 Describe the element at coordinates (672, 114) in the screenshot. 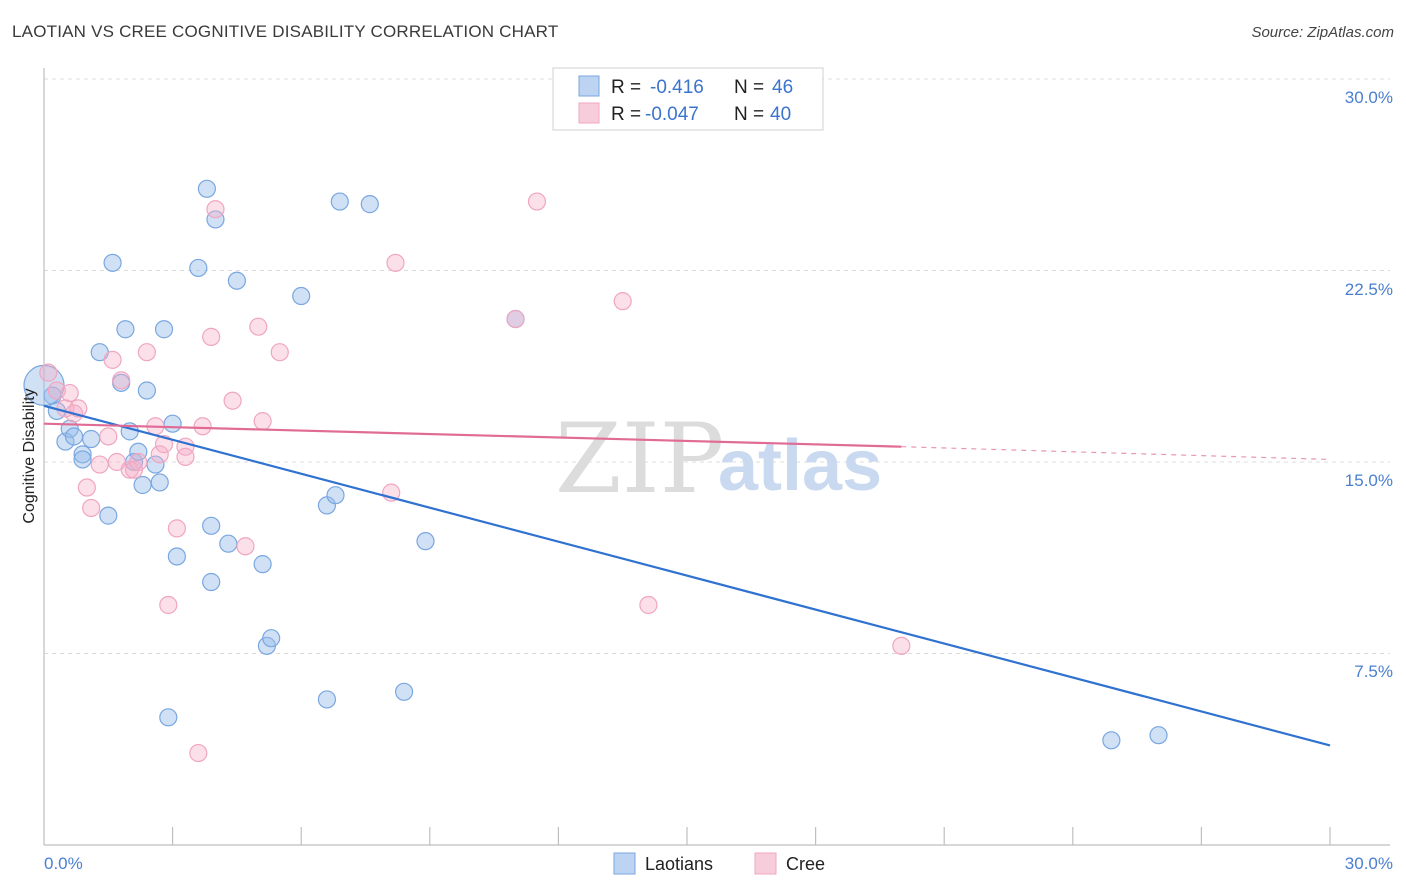

I see `legend-r-value-2: -0.047` at that location.